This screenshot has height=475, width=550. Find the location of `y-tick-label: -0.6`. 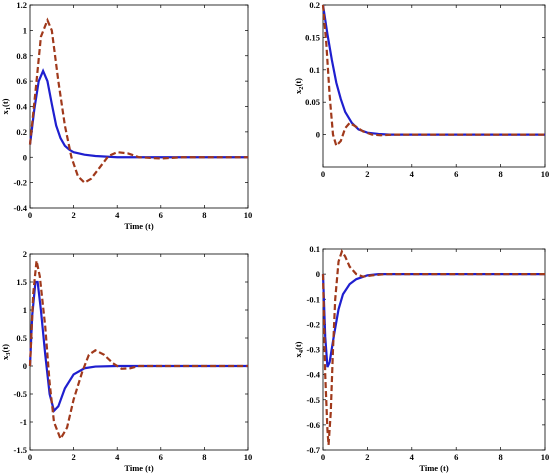

y-tick-label: -0.6 is located at coordinates (313, 425).